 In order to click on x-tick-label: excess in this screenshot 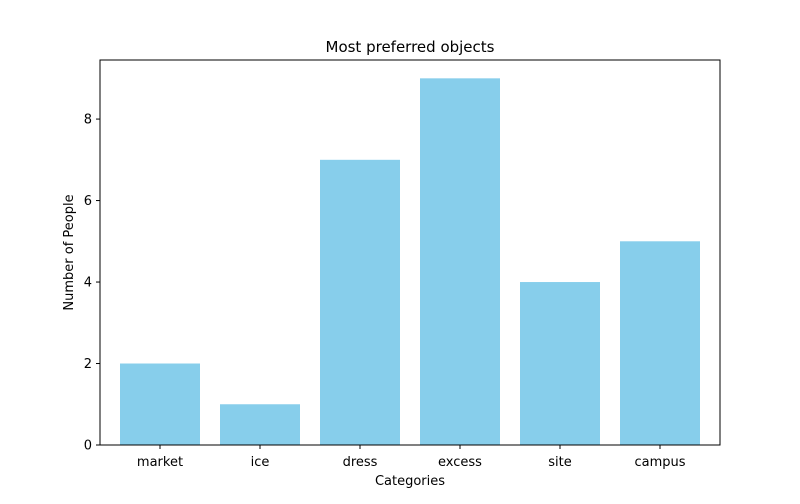, I will do `click(460, 462)`.